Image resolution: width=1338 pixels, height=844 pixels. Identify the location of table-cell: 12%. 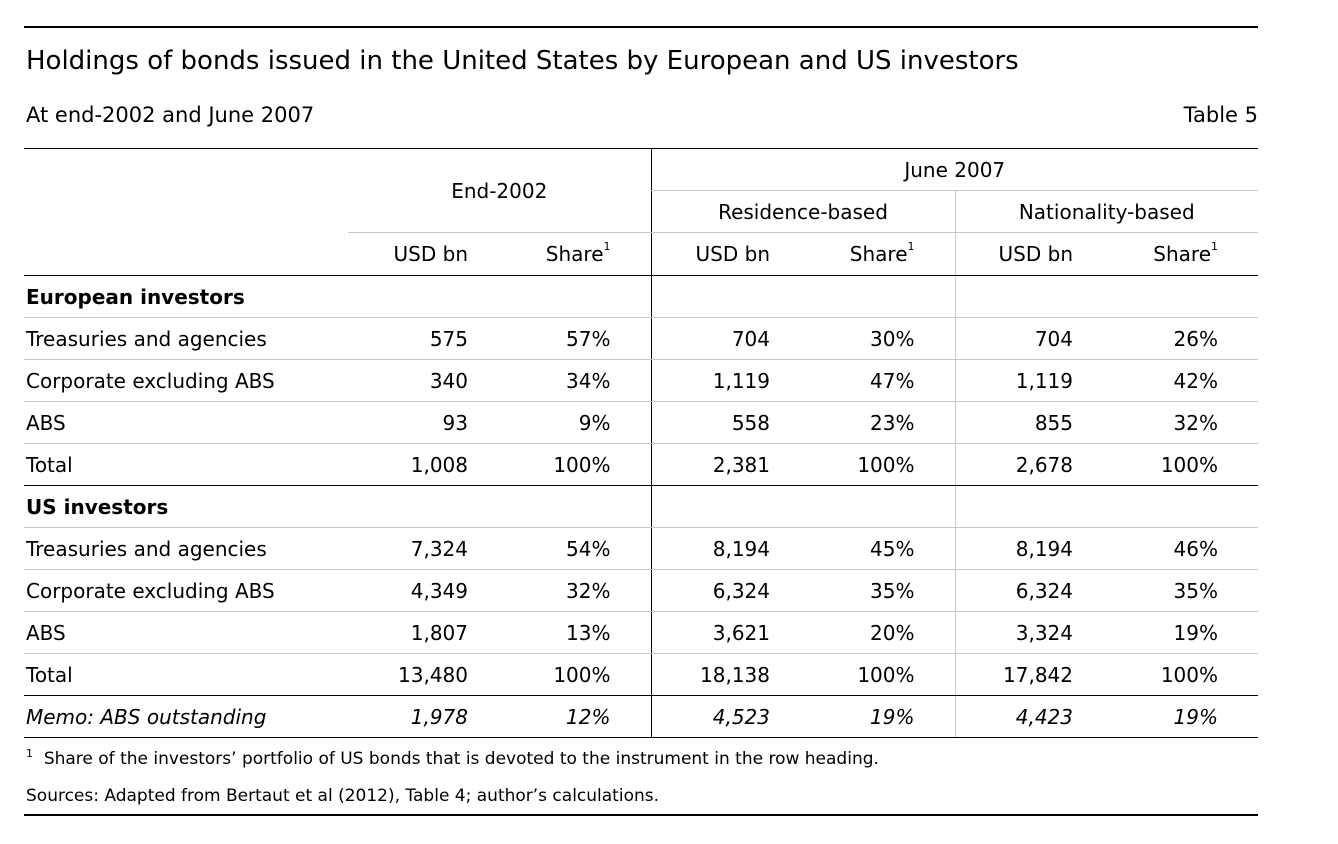
(560, 716).